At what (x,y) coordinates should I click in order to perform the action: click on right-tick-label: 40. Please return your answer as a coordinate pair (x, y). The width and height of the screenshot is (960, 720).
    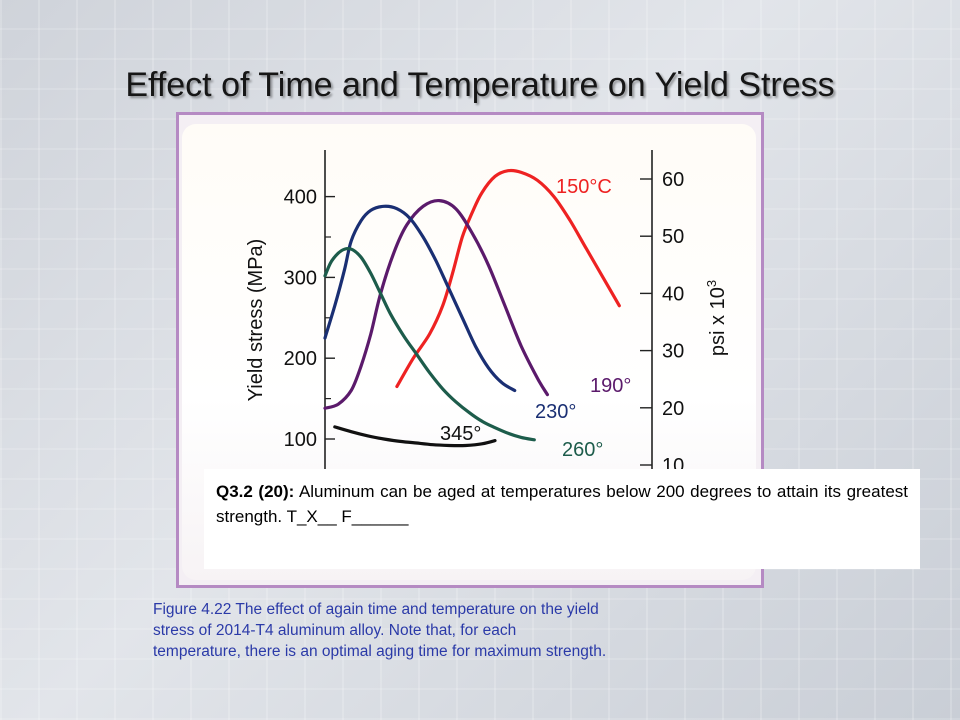
    Looking at the image, I should click on (673, 294).